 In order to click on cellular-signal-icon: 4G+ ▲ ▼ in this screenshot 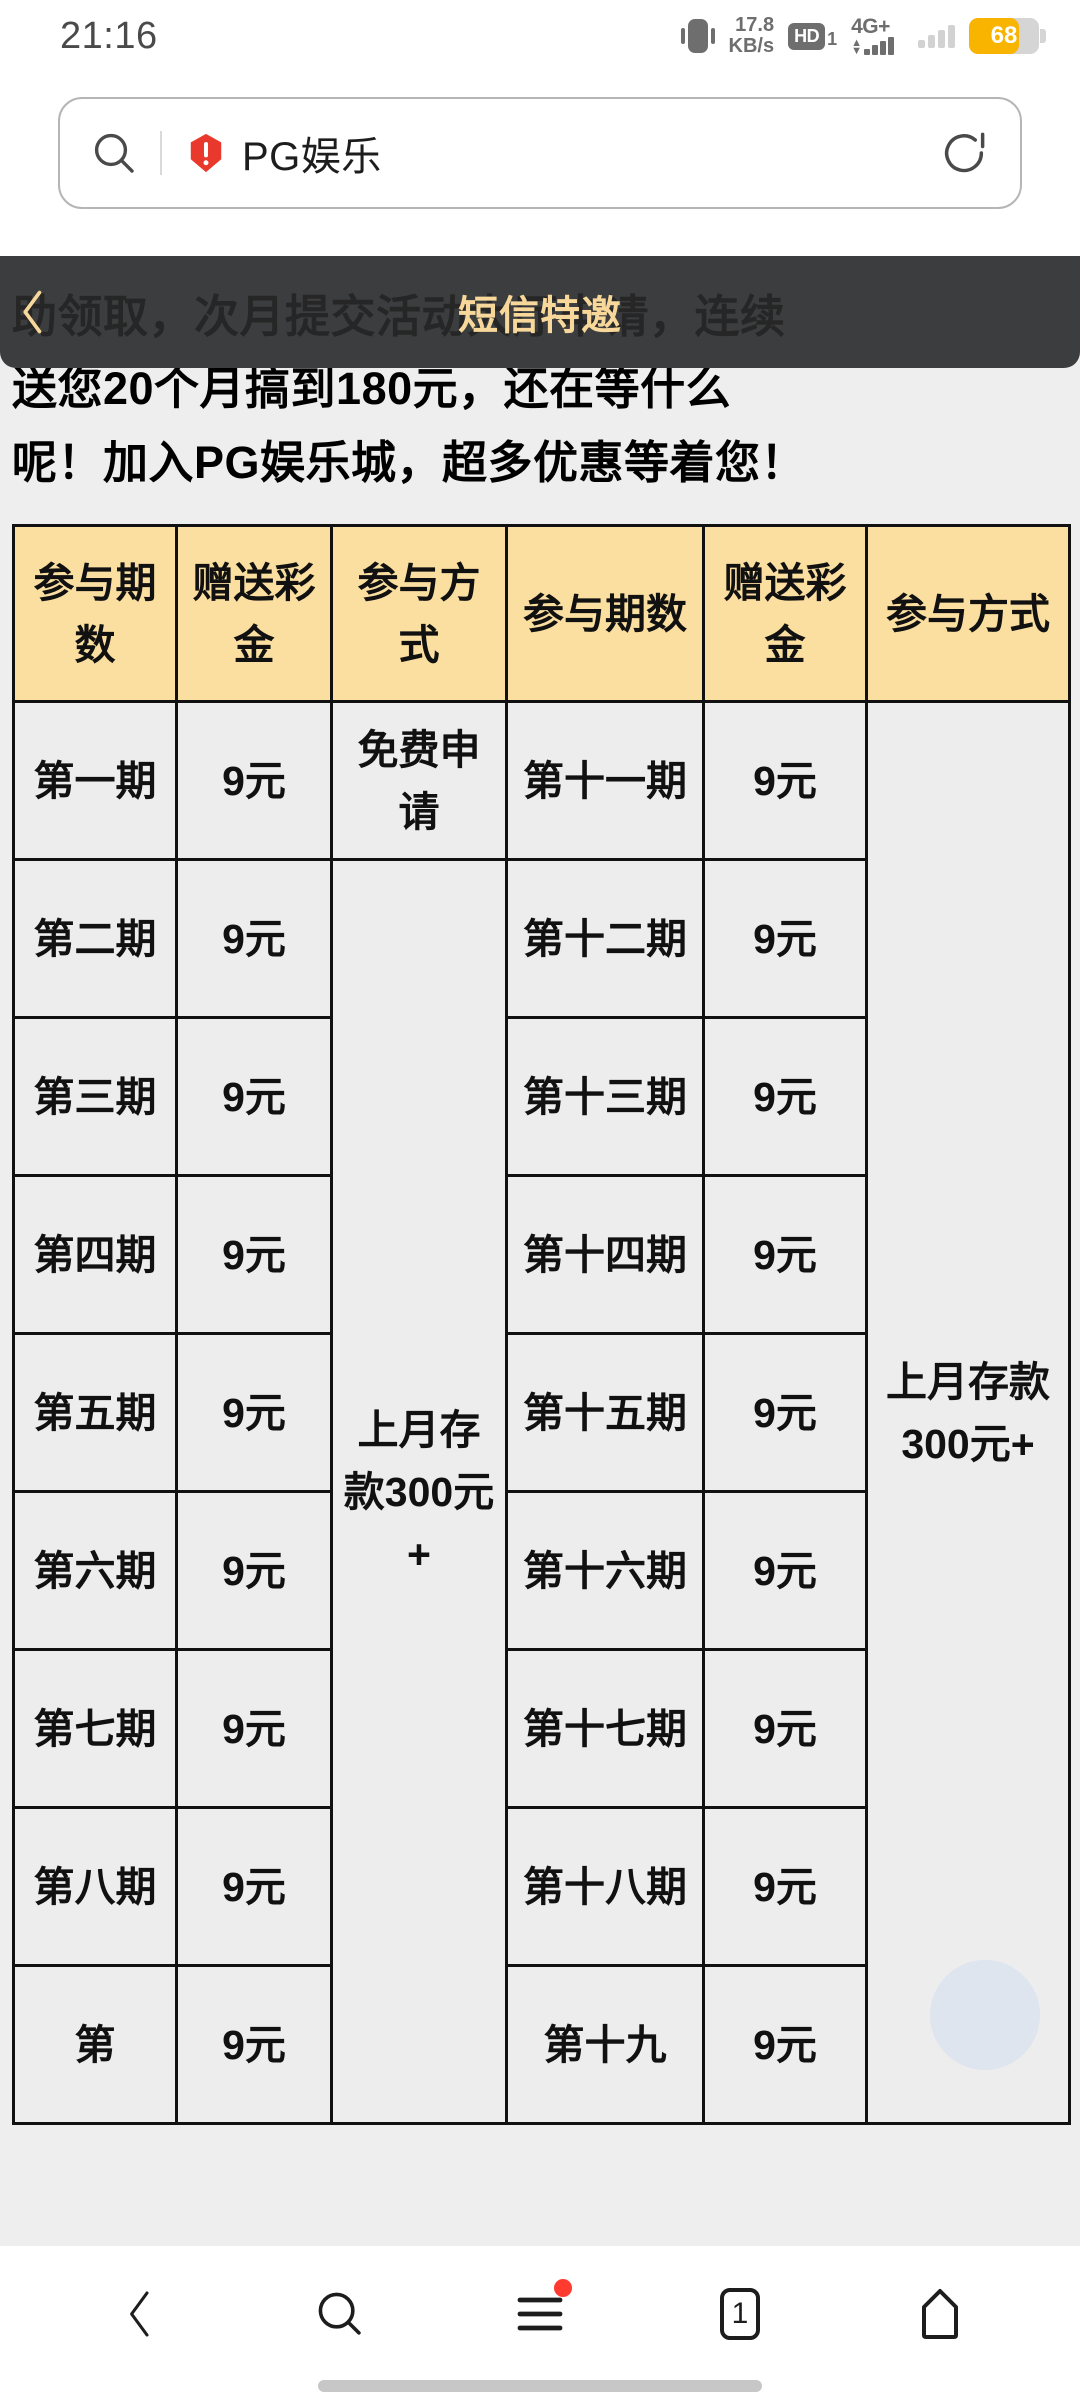, I will do `click(872, 36)`.